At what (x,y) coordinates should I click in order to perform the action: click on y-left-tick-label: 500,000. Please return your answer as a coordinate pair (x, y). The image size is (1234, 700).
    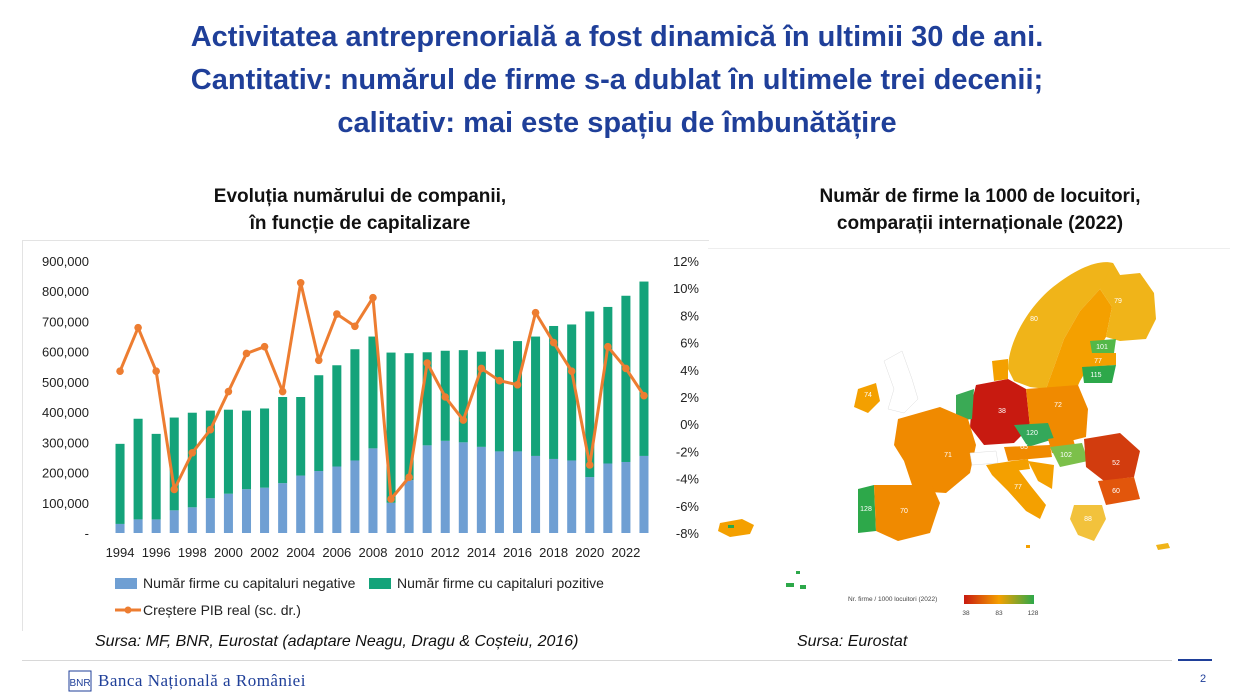
    Looking at the image, I should click on (65, 382).